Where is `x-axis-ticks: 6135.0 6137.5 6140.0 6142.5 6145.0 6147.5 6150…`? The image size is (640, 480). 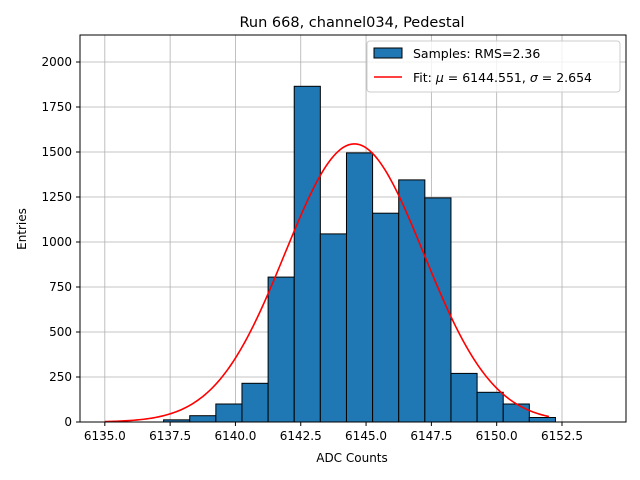
x-axis-ticks: 6135.0 6137.5 6140.0 6142.5 6145.0 6147.5 6150… is located at coordinates (333, 432).